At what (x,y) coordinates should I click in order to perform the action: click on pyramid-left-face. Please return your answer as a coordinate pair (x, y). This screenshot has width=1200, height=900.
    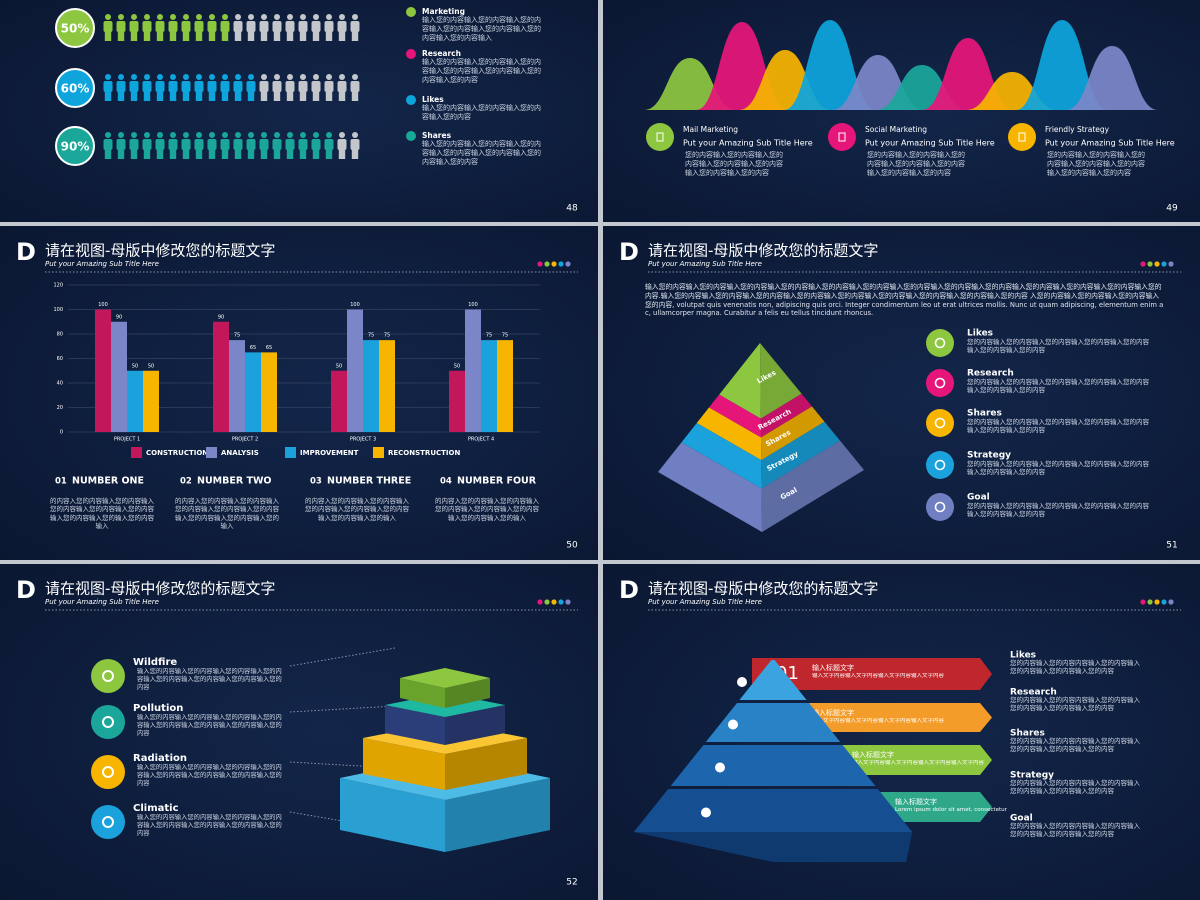
    Looking at the image, I should click on (740, 381).